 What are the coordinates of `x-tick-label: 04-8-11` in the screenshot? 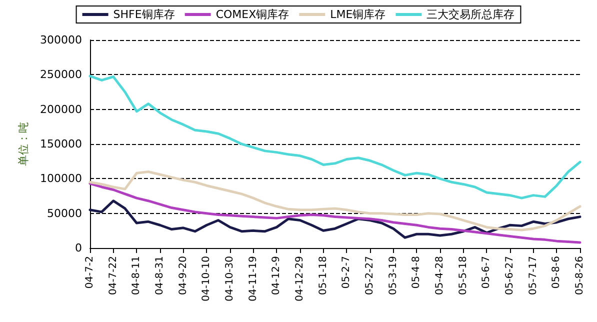 It's located at (136, 276).